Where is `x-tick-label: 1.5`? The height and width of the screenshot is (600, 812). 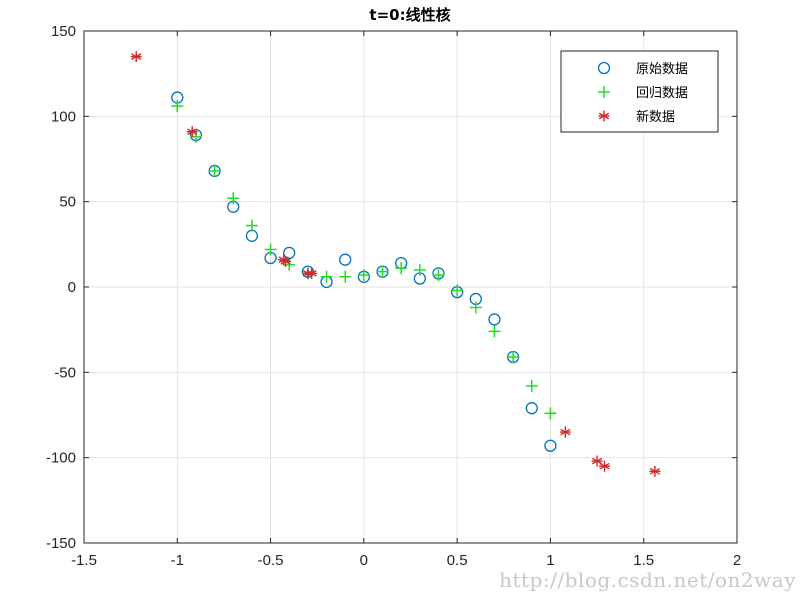 x-tick-label: 1.5 is located at coordinates (643, 560).